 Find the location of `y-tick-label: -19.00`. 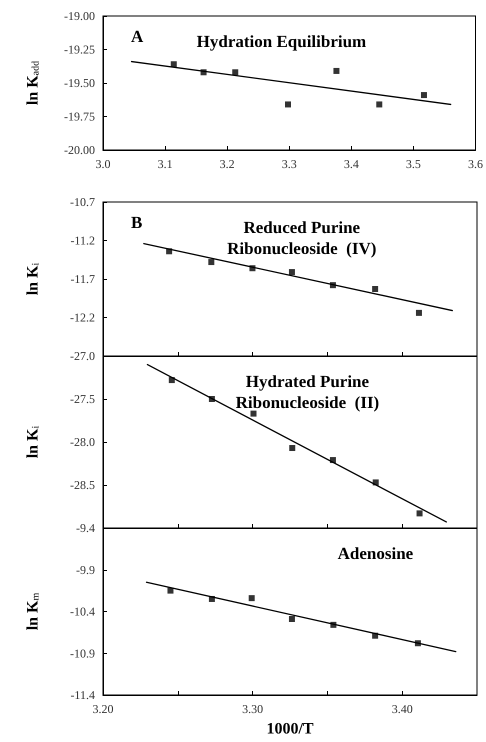

y-tick-label: -19.00 is located at coordinates (79, 16).